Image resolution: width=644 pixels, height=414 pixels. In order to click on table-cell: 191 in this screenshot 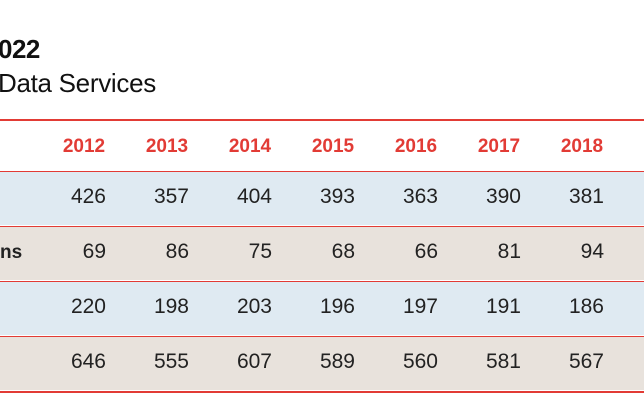, I will do `click(503, 306)`.